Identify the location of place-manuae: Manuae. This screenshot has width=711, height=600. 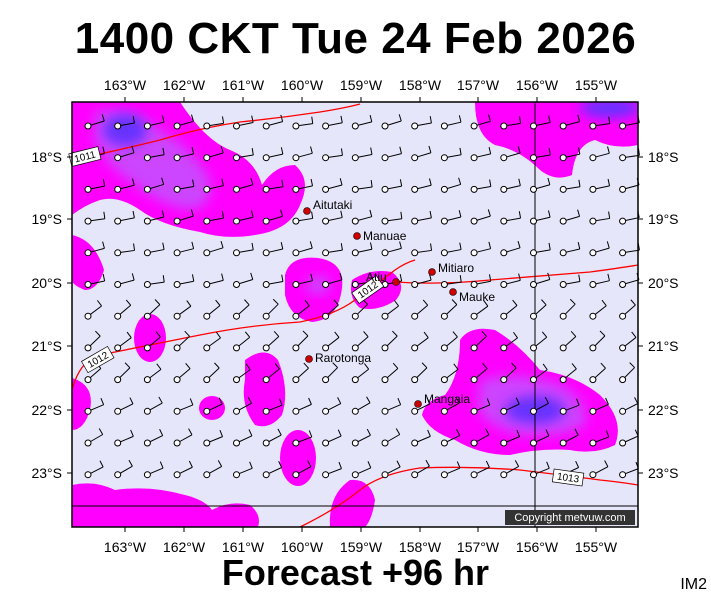
(380, 236).